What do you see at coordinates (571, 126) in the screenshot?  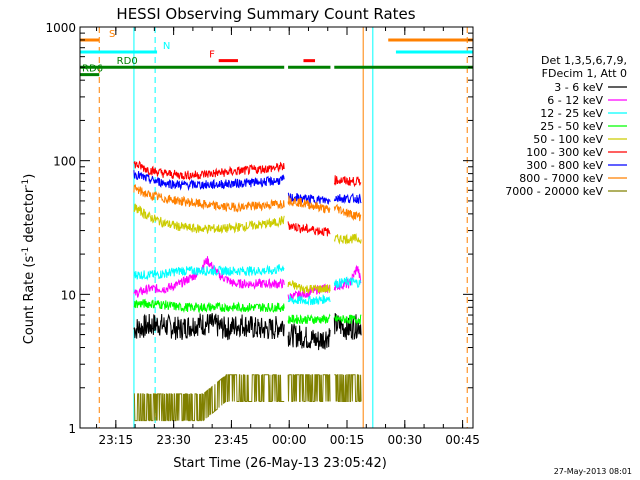 I see `legend-entry-label: 25 - 50 keV` at bounding box center [571, 126].